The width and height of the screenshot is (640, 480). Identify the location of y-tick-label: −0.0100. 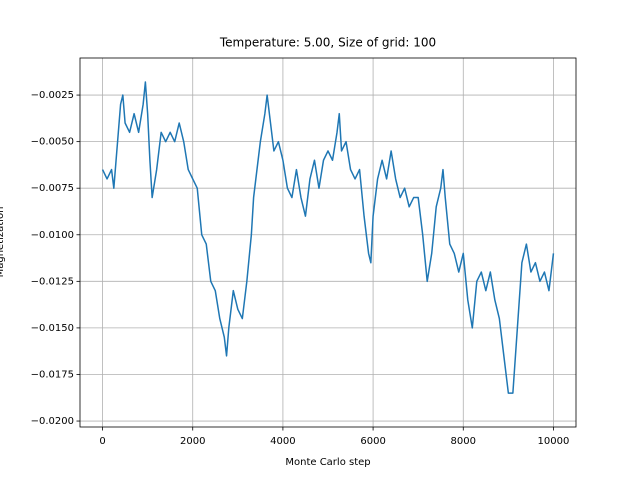
(52, 235).